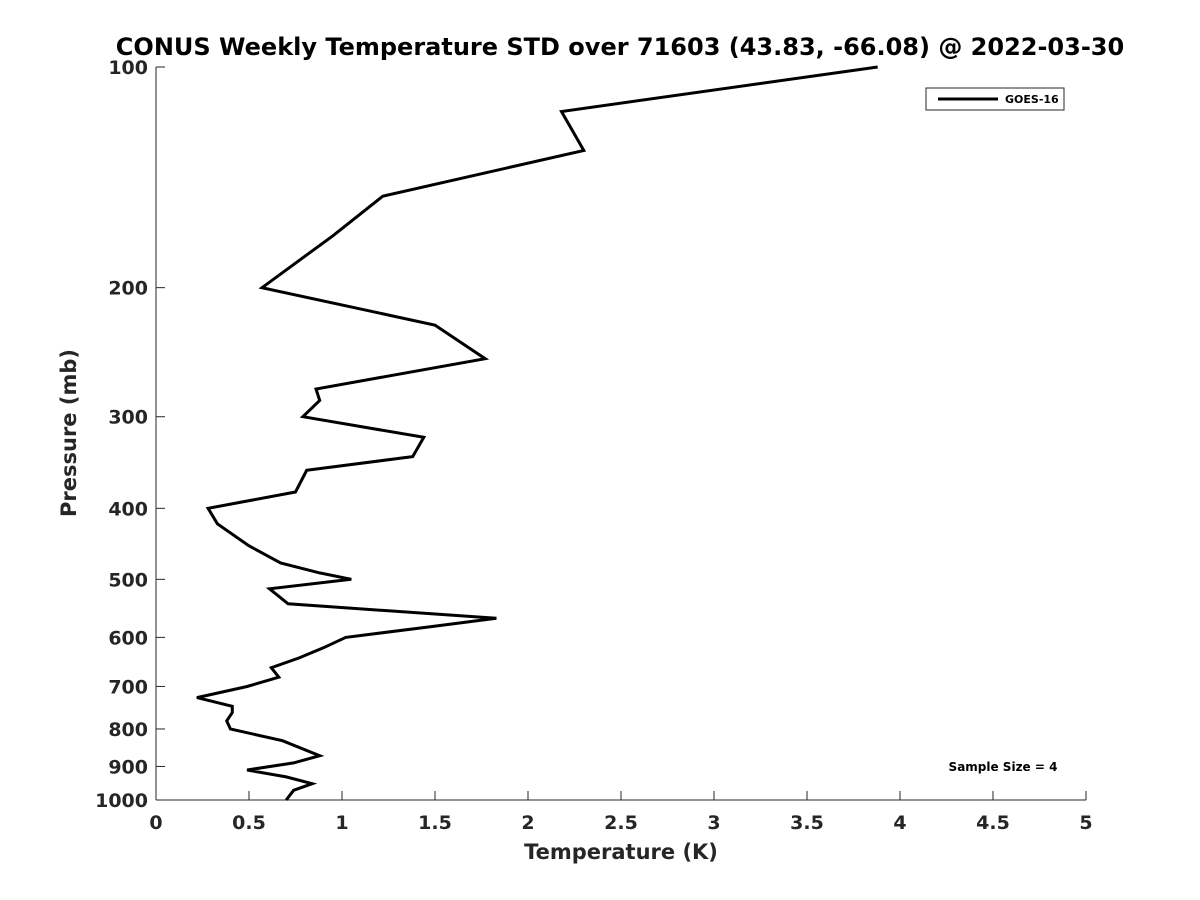 This screenshot has width=1200, height=900. Describe the element at coordinates (995, 99) in the screenshot. I see `legend: GOES-16` at that location.